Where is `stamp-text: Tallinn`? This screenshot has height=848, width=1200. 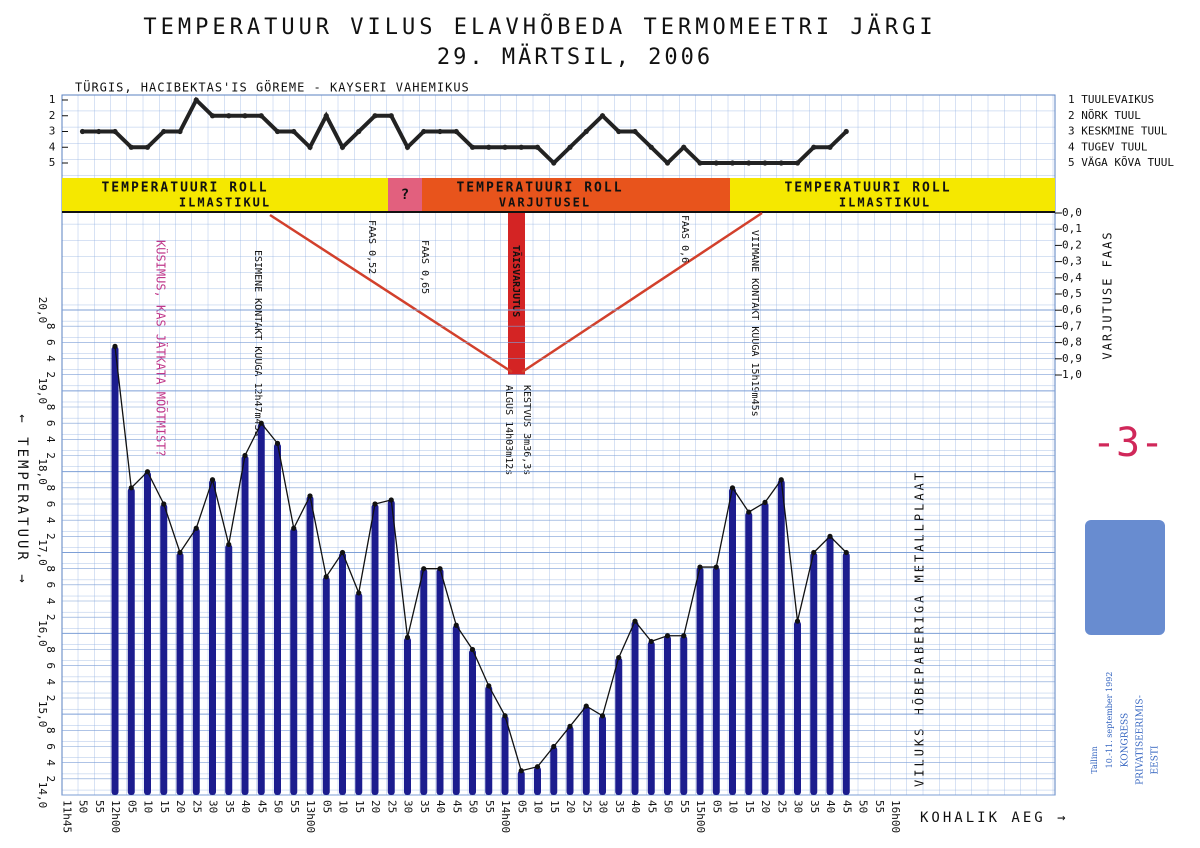 stamp-text: Tallinn is located at coordinates (1094, 759).